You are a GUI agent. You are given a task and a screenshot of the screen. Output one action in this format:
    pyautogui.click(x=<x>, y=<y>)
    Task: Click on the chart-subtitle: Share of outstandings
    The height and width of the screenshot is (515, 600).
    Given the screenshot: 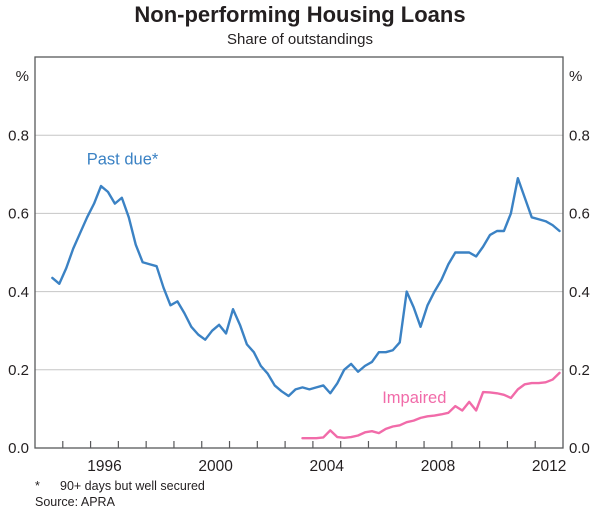 What is the action you would take?
    pyautogui.click(x=300, y=39)
    